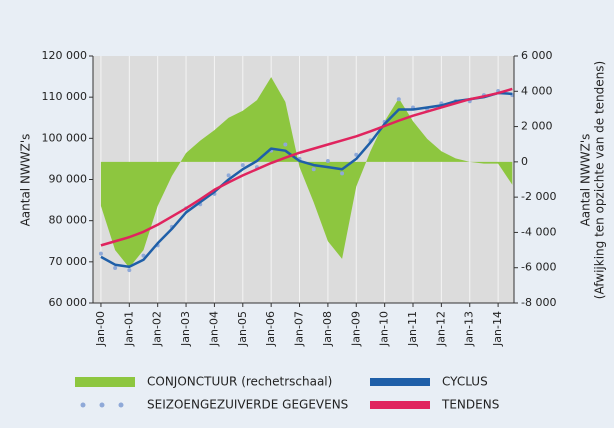 This screenshot has height=428, width=614. What do you see at coordinates (384, 329) in the screenshot?
I see `x-tick-label: Jan-10` at bounding box center [384, 329].